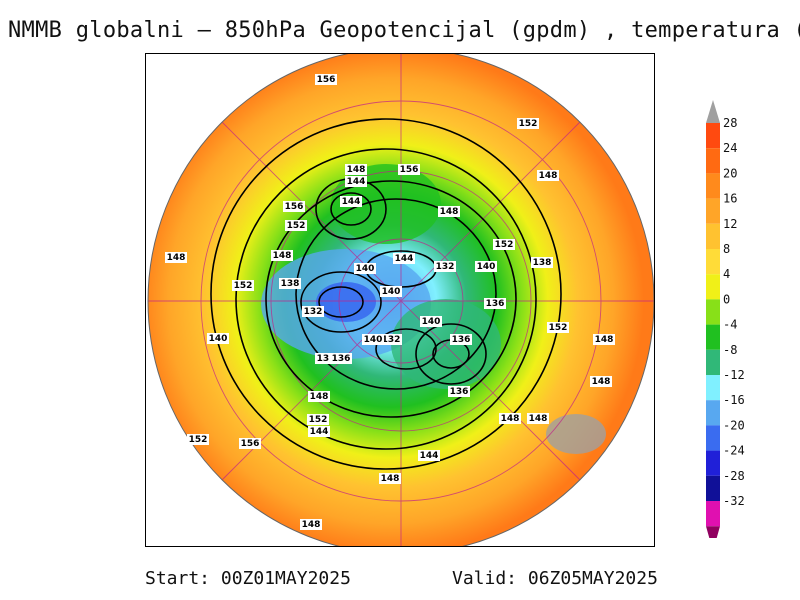 The image size is (800, 600). What do you see at coordinates (734, 501) in the screenshot?
I see `colorbar-tick-label: -32` at bounding box center [734, 501].